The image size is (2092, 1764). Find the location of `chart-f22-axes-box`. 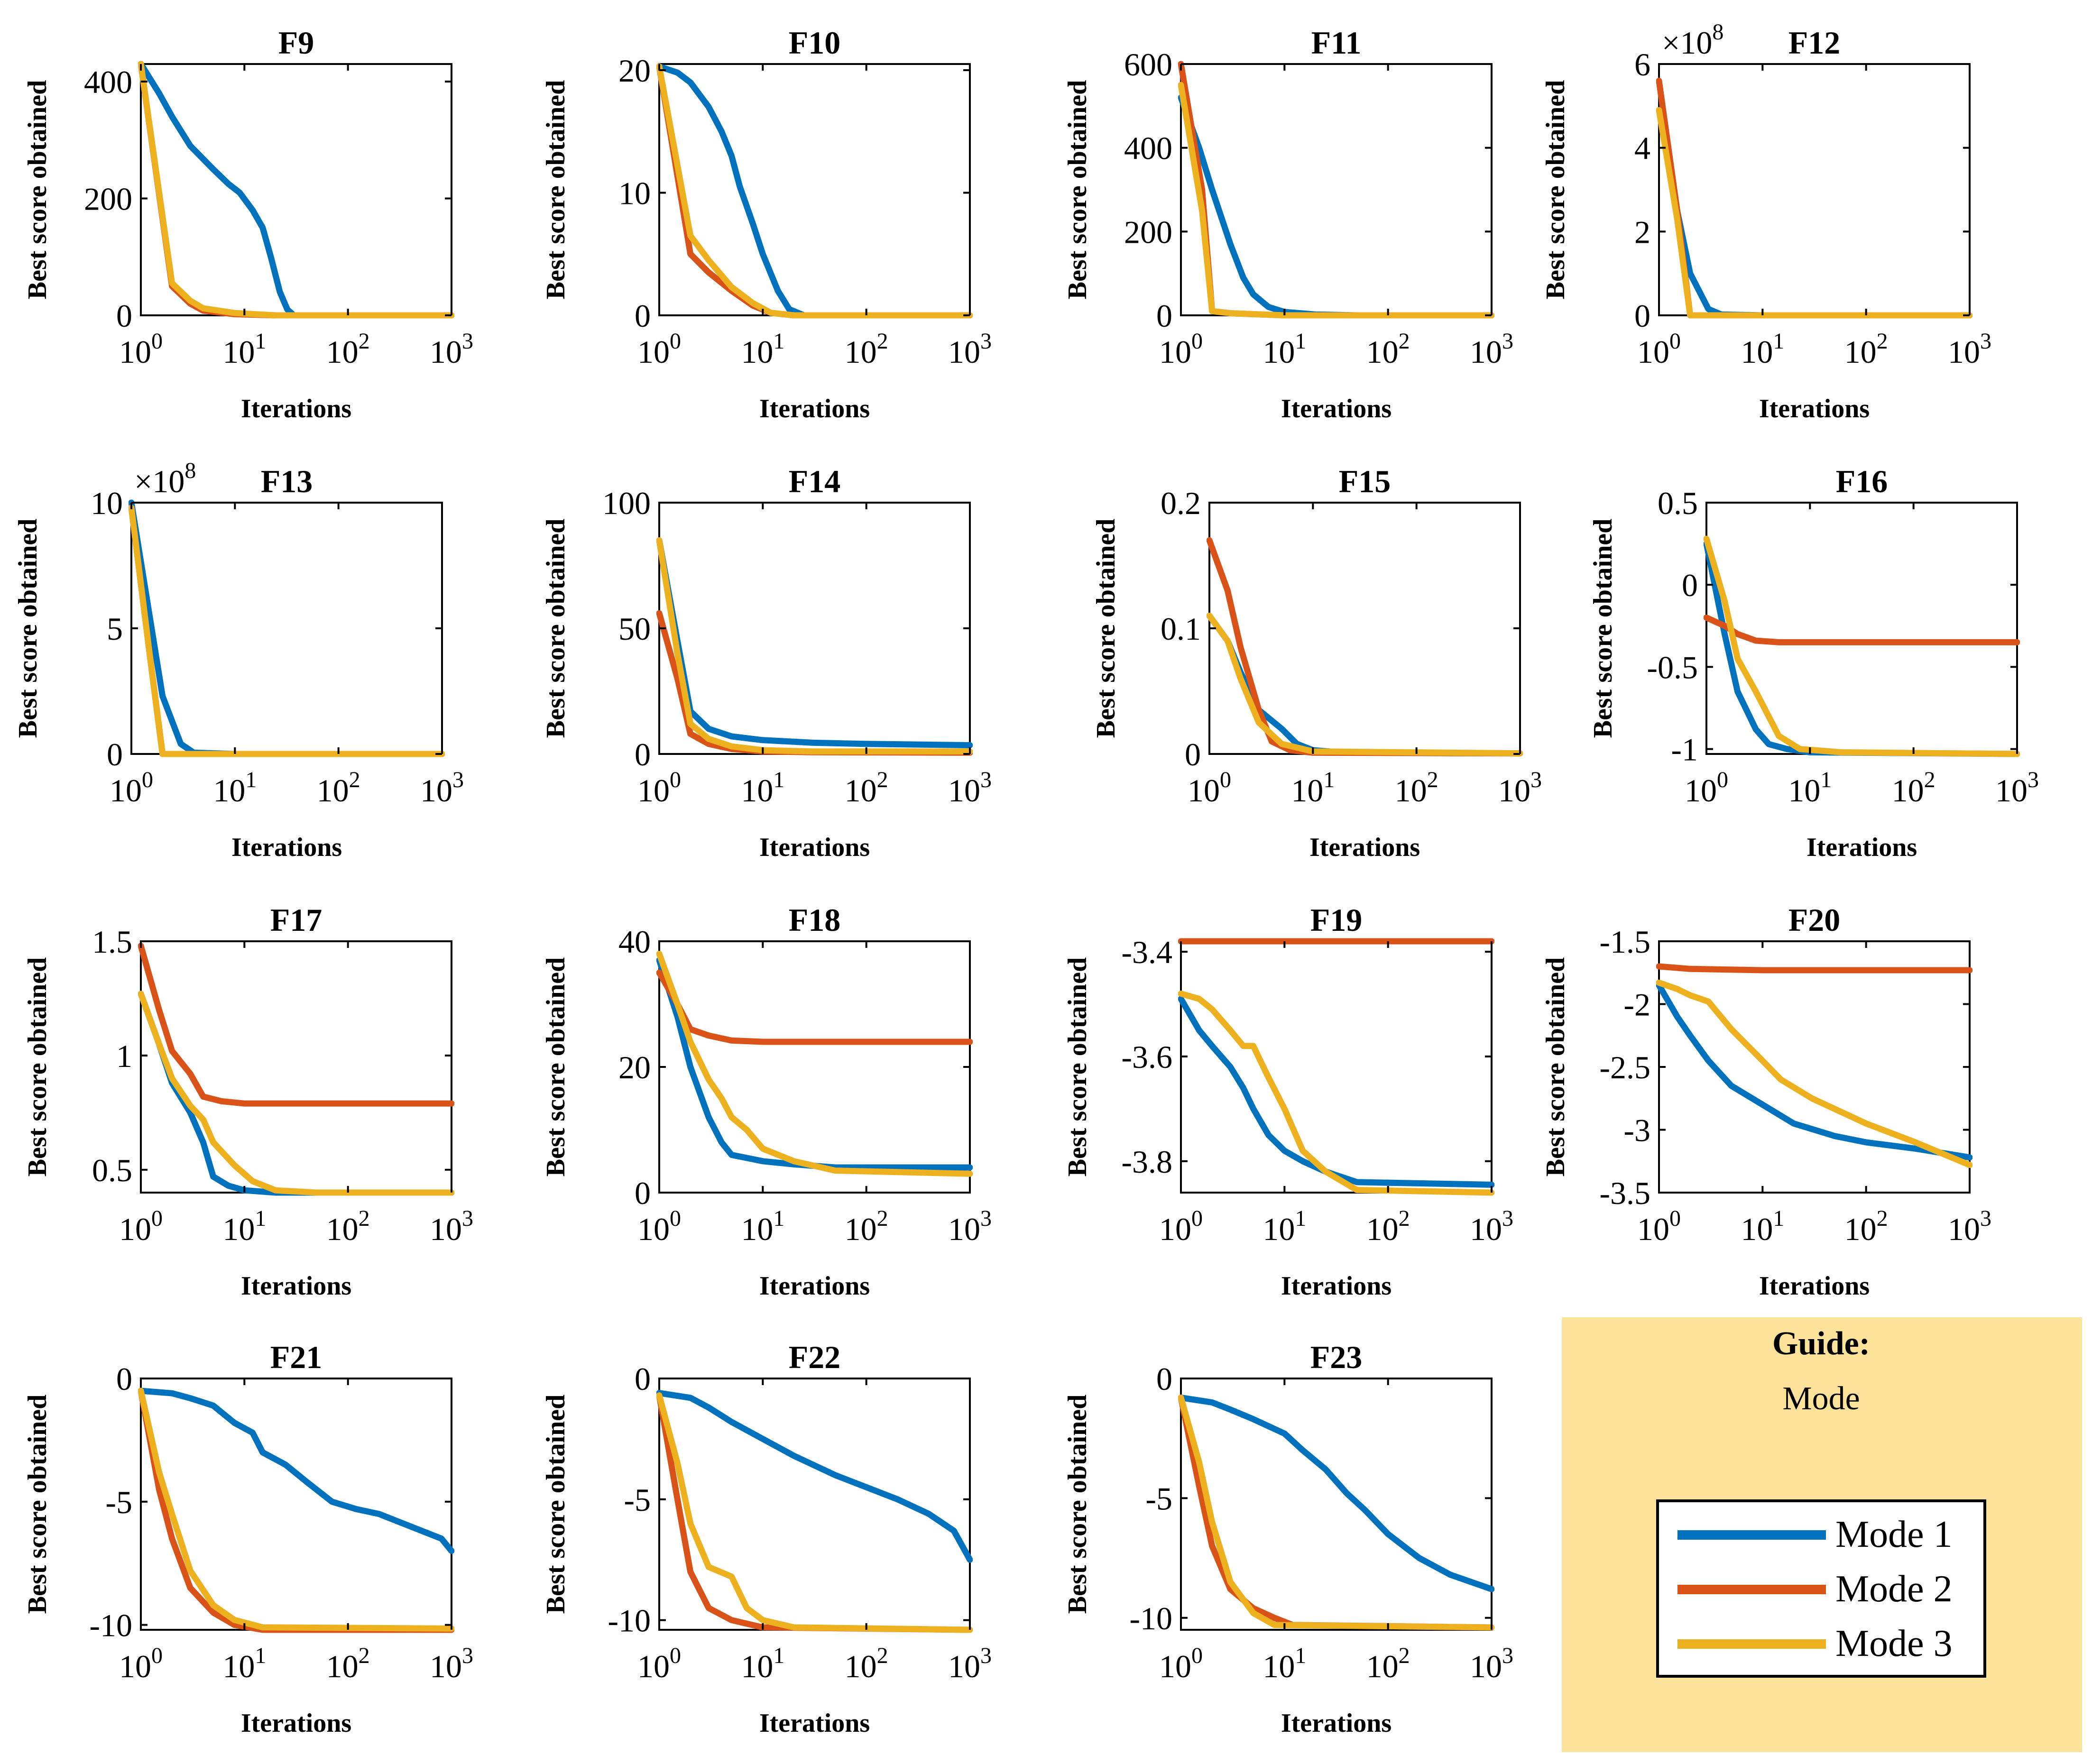

chart-f22-axes-box is located at coordinates (814, 1504).